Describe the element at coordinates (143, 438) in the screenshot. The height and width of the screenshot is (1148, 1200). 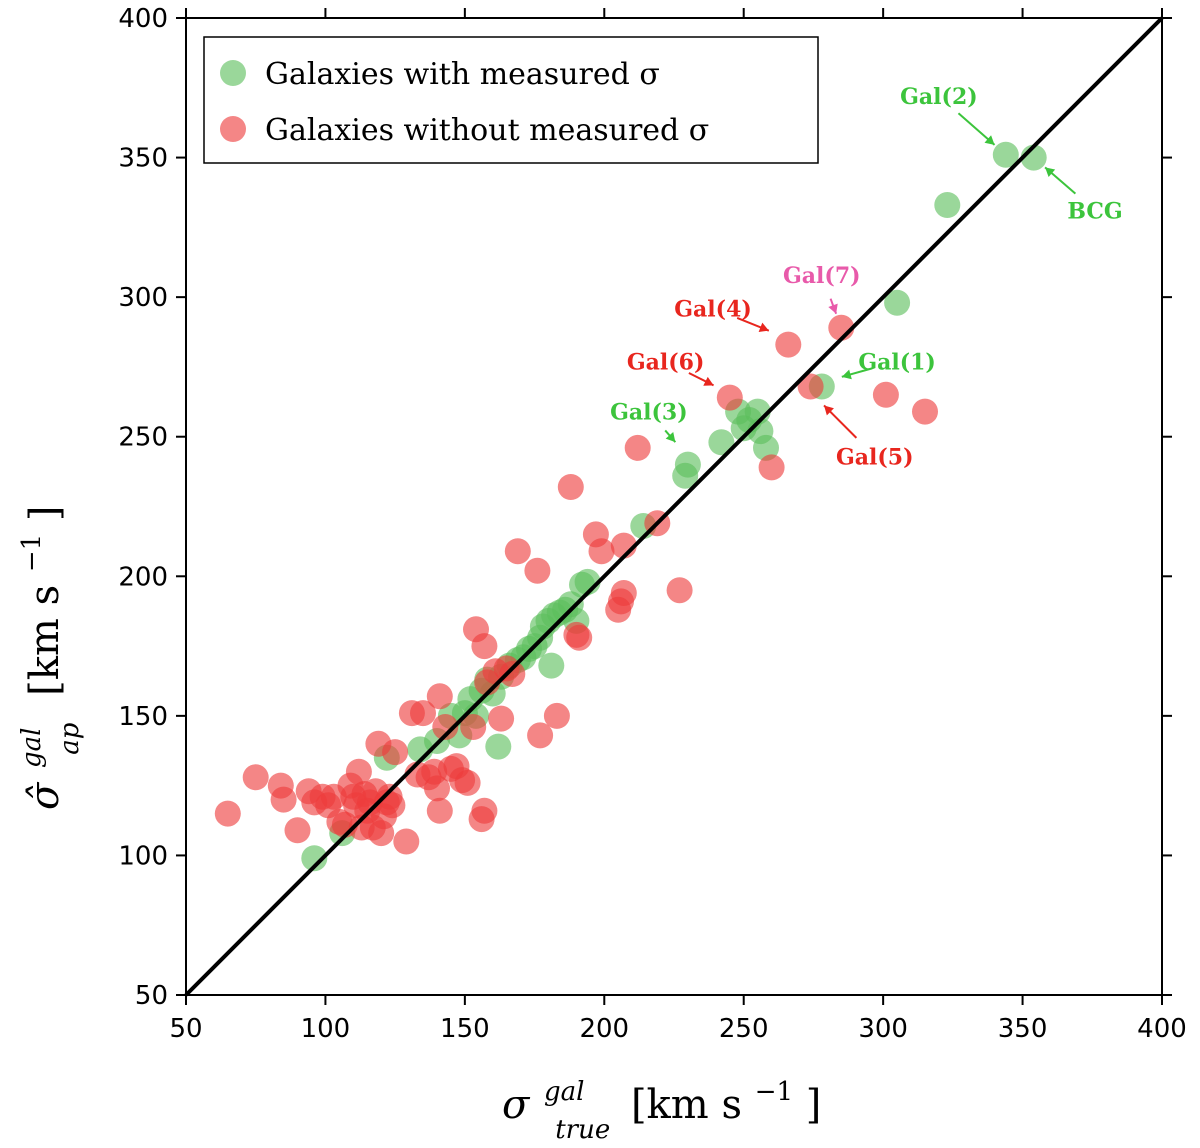
I see `y-tick-label-250: 250` at that location.